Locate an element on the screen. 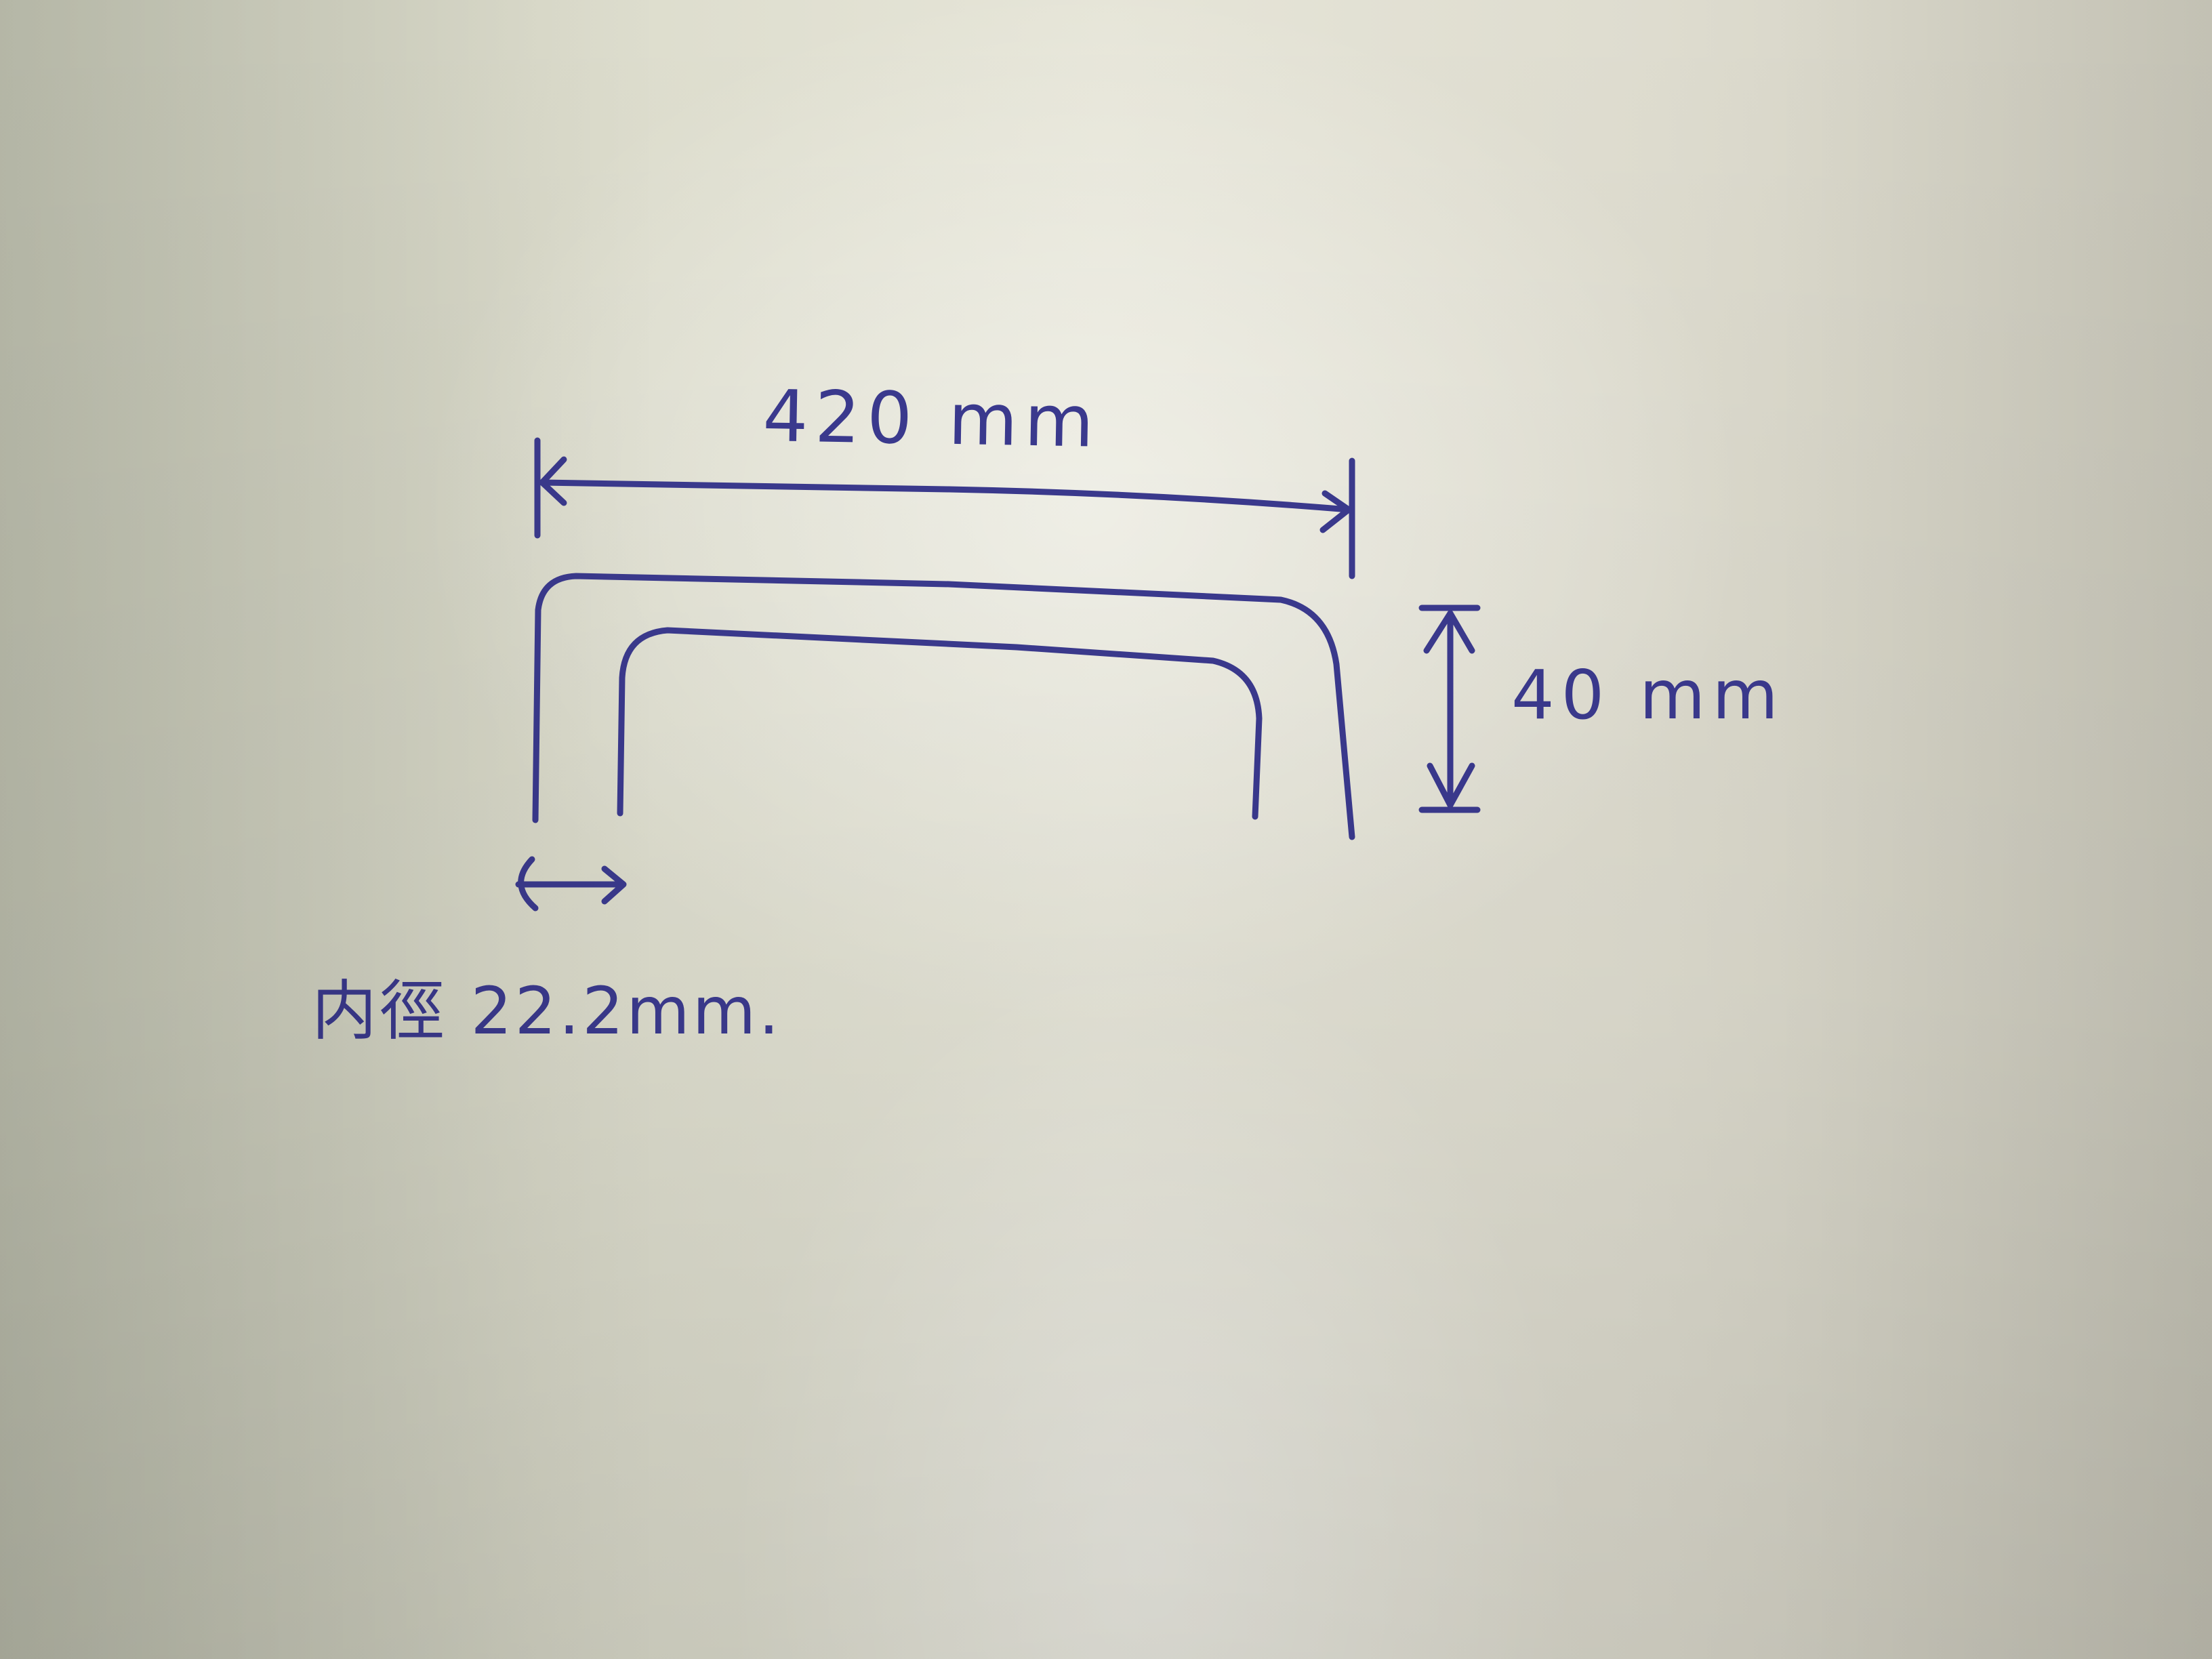 The width and height of the screenshot is (2212, 1659). width-label: 420 mm is located at coordinates (931, 419).